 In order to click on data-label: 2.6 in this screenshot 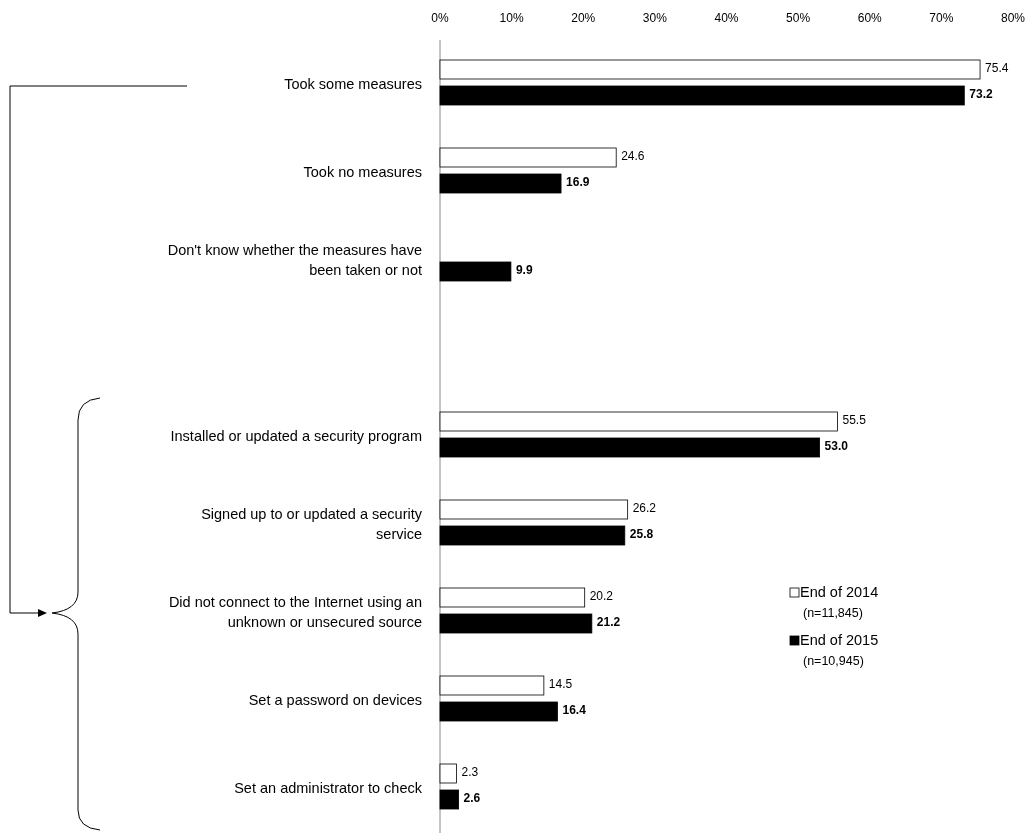, I will do `click(472, 798)`.